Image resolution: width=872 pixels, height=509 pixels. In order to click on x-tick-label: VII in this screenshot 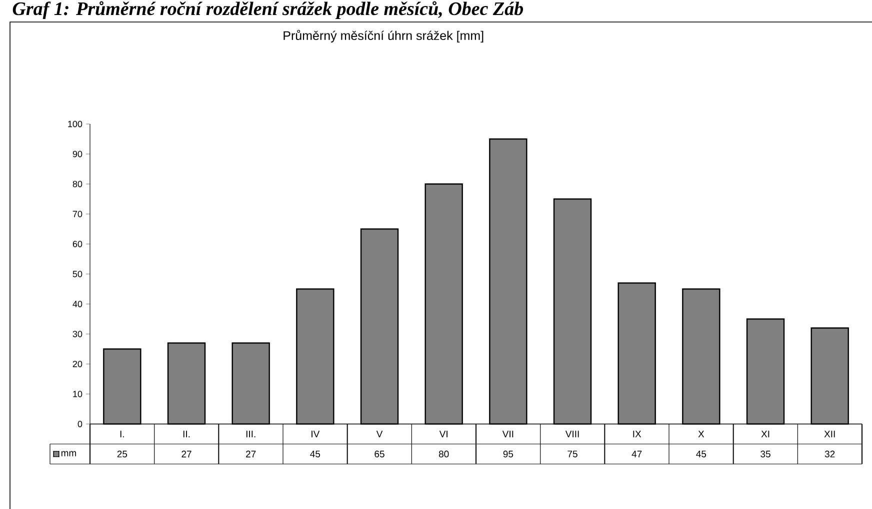, I will do `click(508, 434)`.